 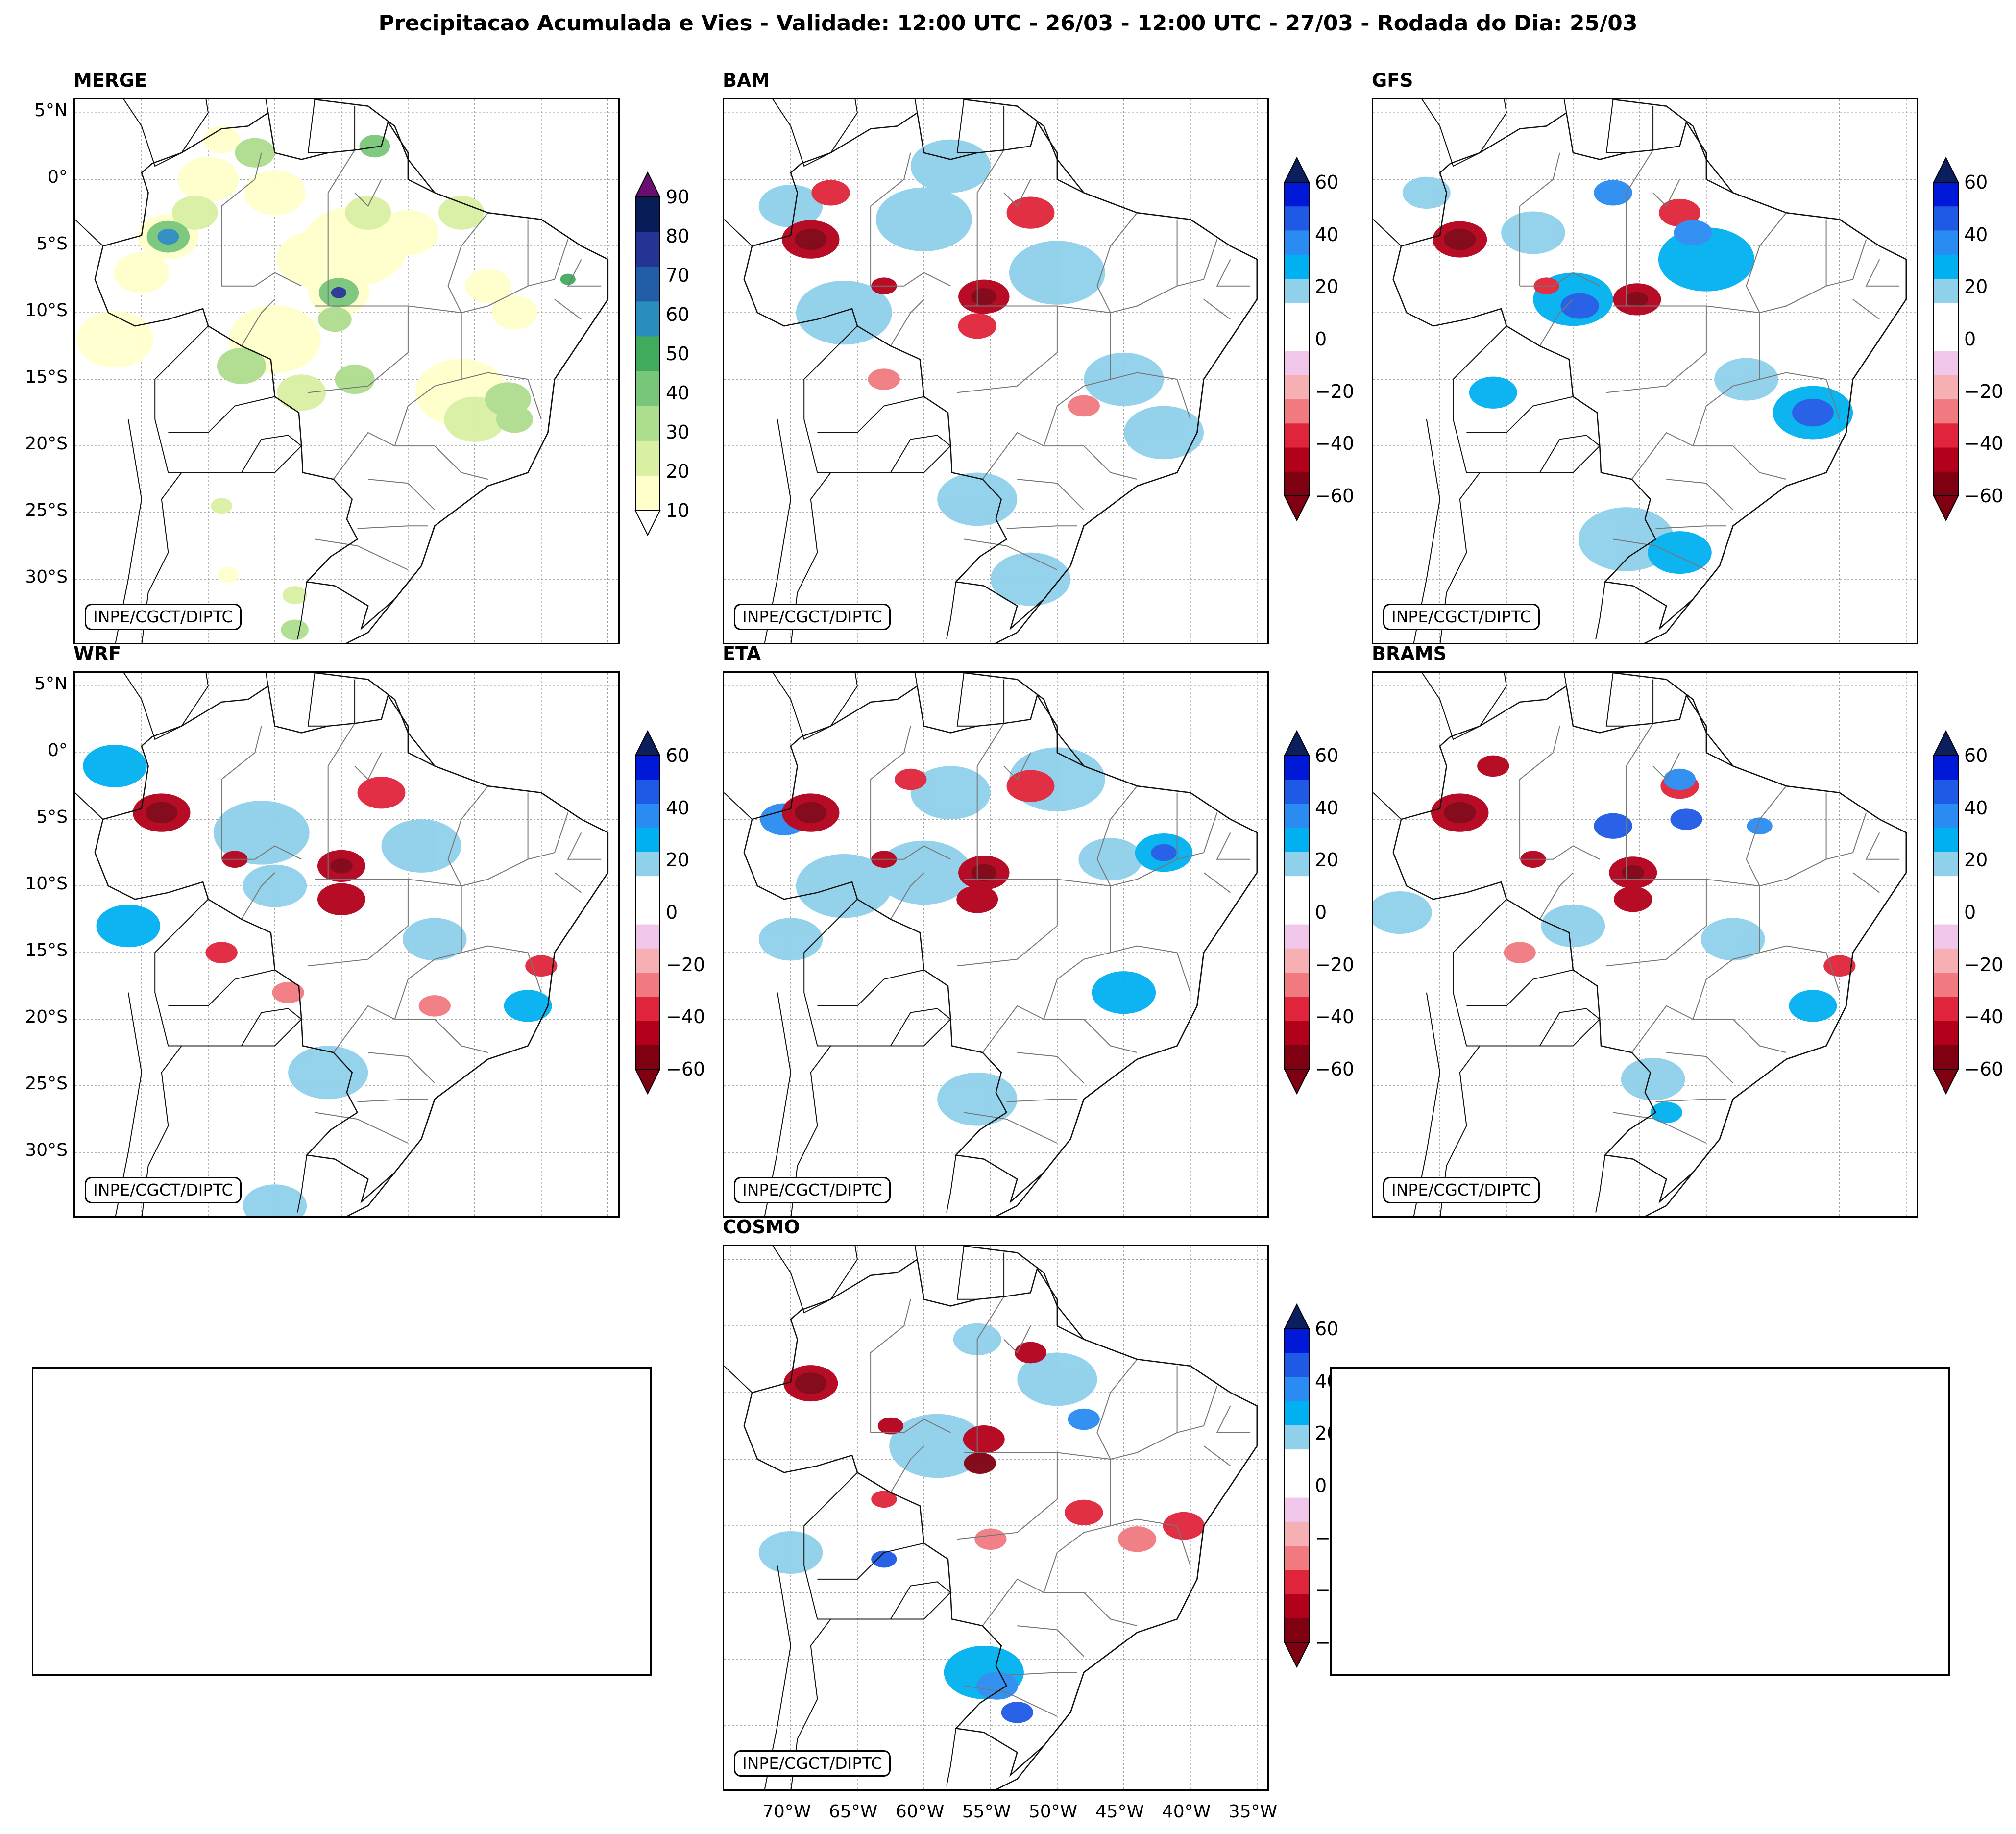 I want to click on credit-label: INPE/CGCT/DIPTC, so click(x=1461, y=1189).